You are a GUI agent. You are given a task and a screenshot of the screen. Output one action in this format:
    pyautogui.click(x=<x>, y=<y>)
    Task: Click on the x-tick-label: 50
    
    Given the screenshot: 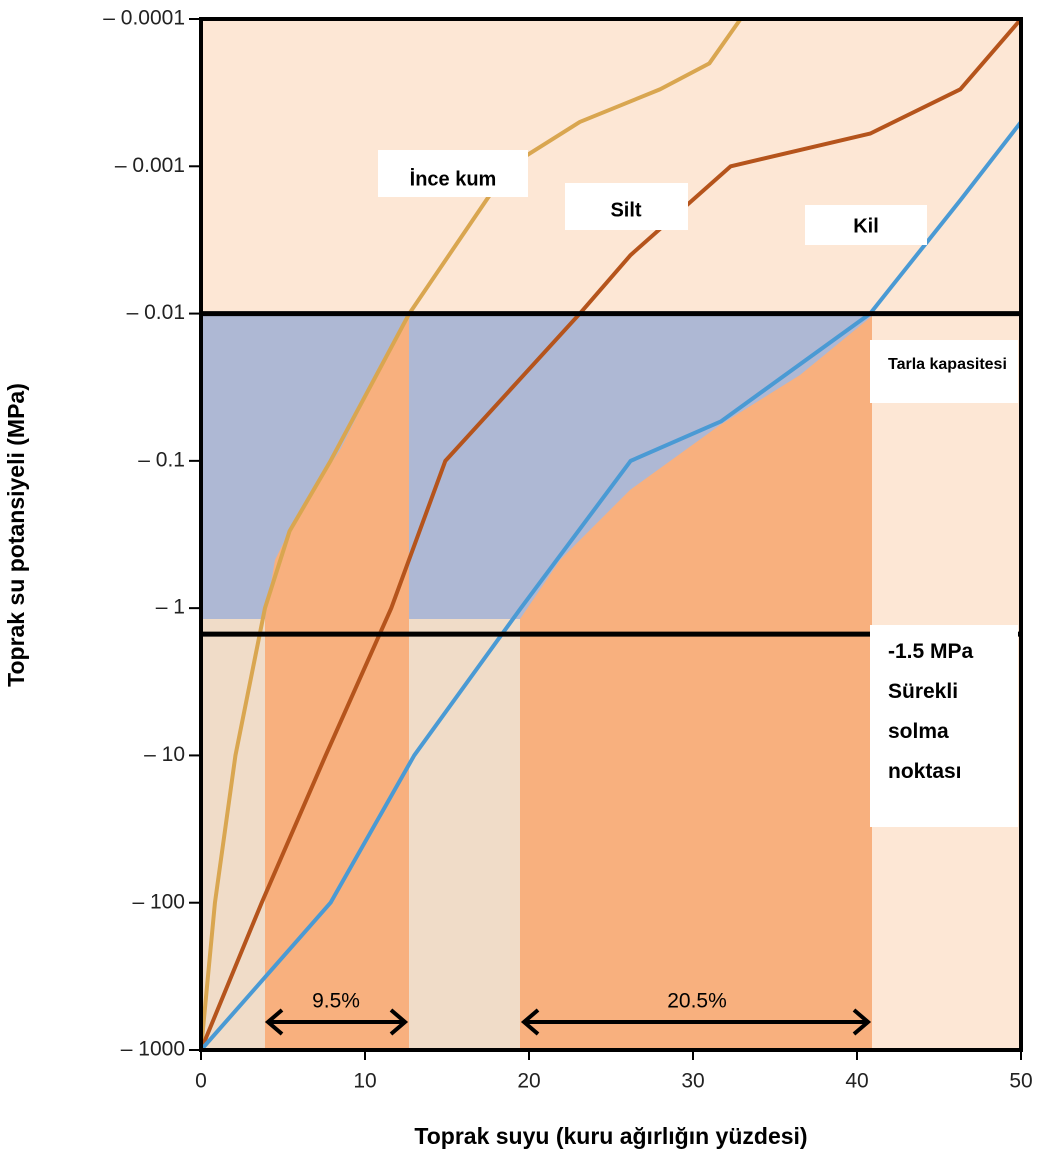 What is the action you would take?
    pyautogui.click(x=1020, y=1081)
    